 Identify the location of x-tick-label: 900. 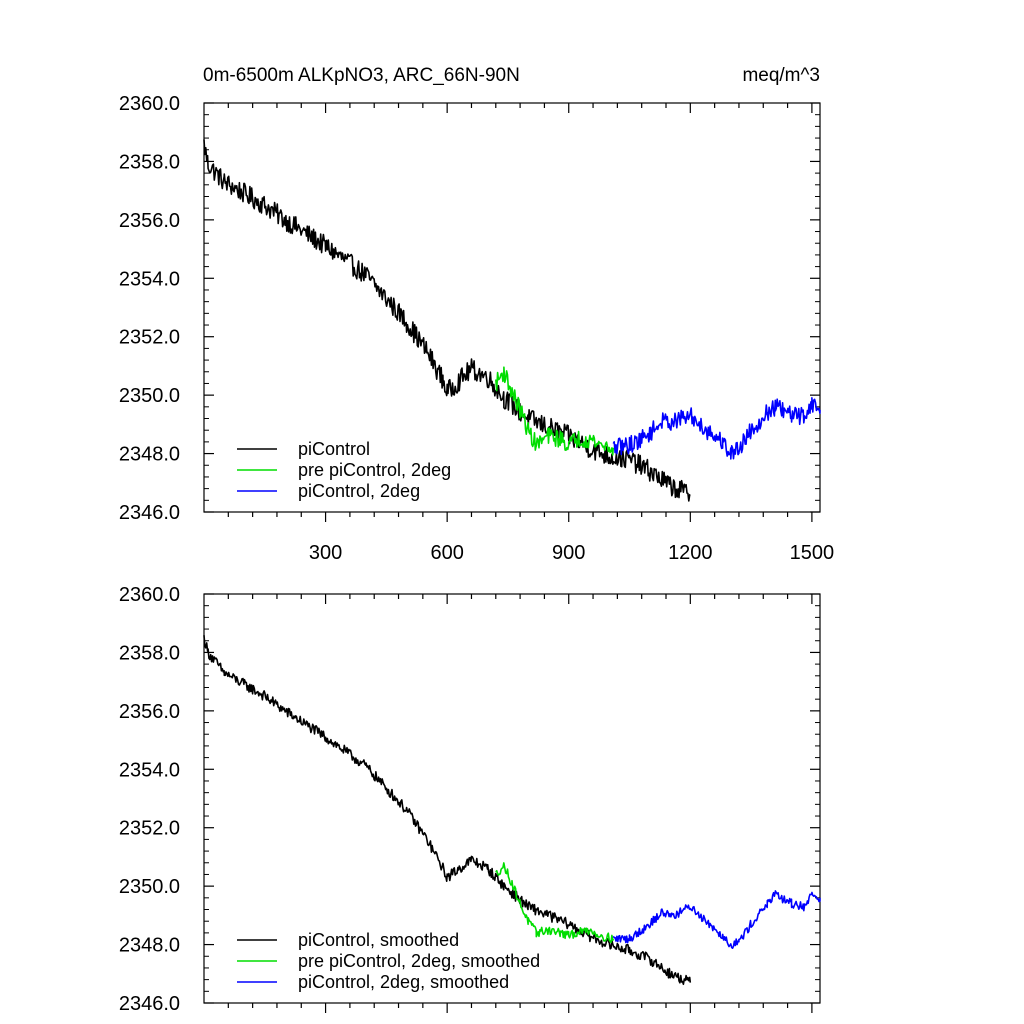
(568, 553).